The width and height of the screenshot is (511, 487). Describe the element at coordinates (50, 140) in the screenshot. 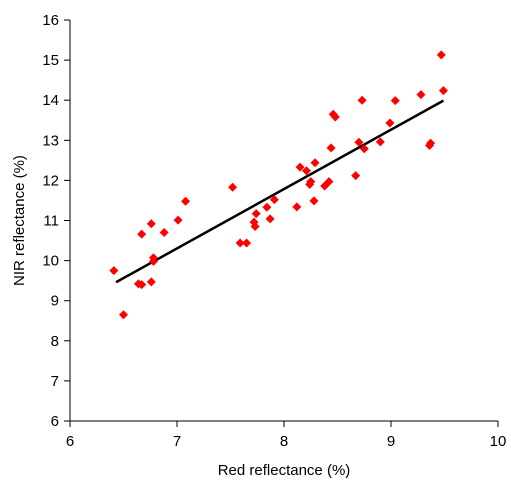

I see `y-tick-label: 13` at that location.